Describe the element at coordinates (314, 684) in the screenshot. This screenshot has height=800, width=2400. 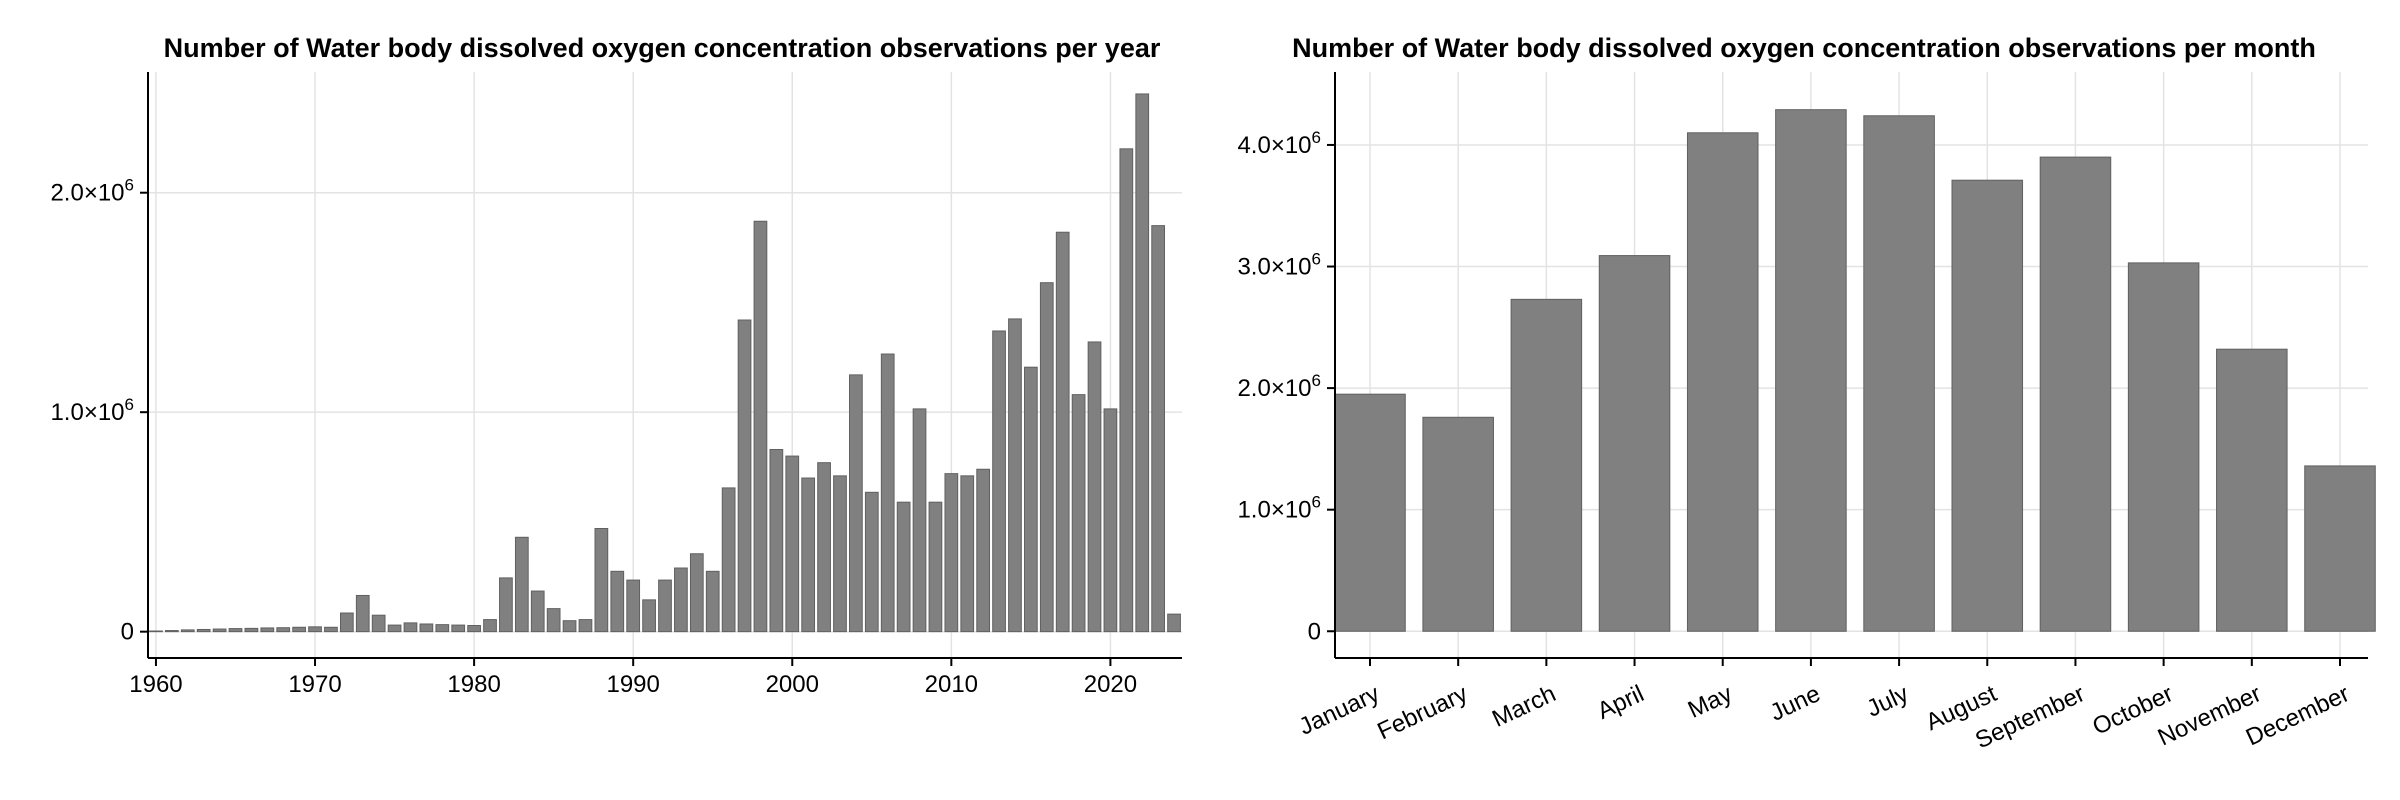
I see `x-tick-label: 1970` at that location.